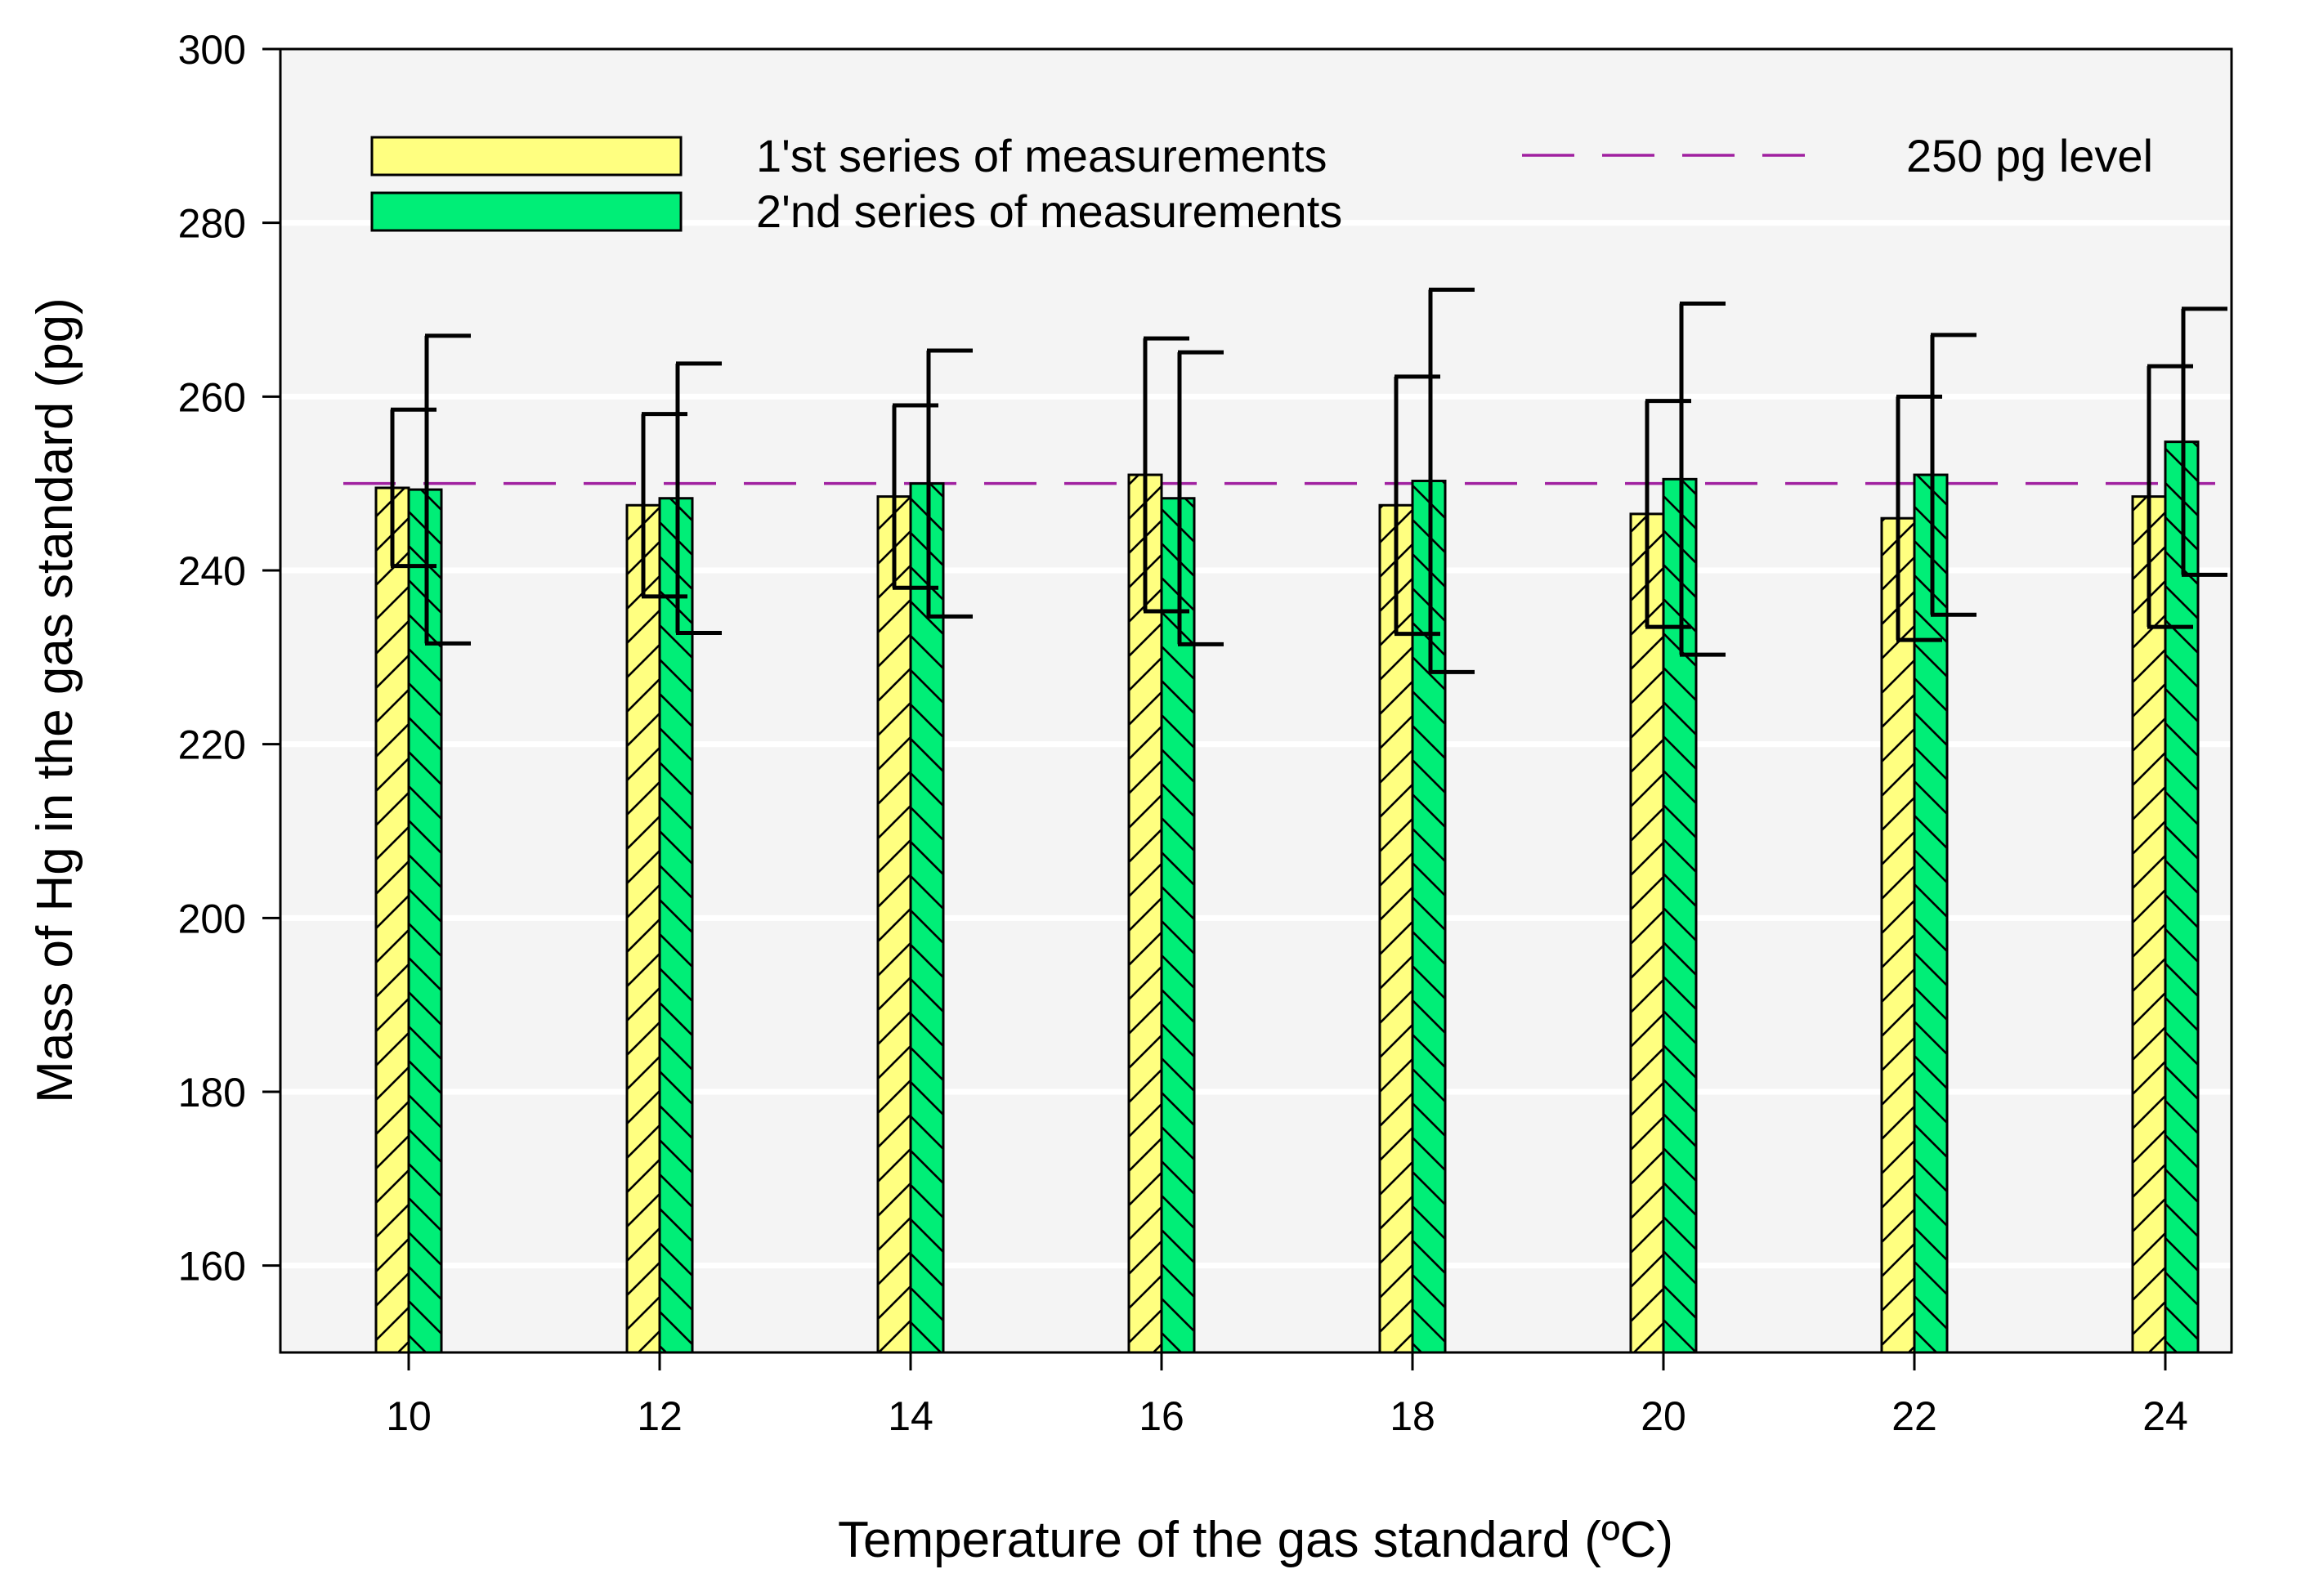 The height and width of the screenshot is (1596, 2310). What do you see at coordinates (1664, 1416) in the screenshot?
I see `x-tick-label-20: 20` at bounding box center [1664, 1416].